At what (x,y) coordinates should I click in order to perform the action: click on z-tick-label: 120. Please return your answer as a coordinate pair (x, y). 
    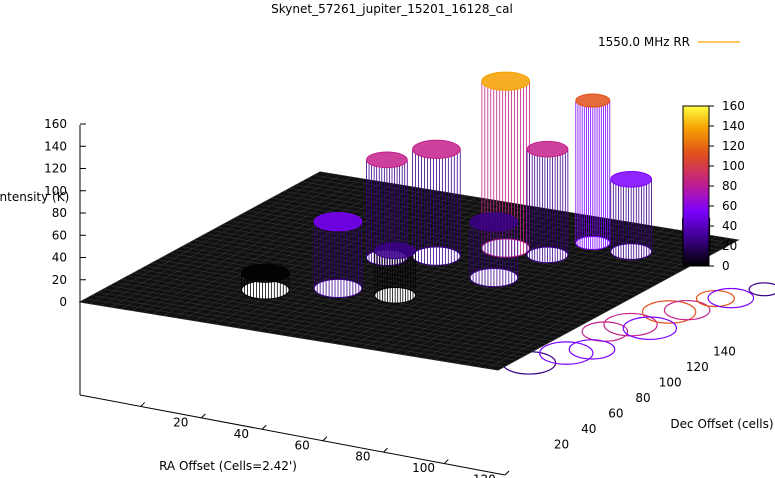
    Looking at the image, I should click on (55, 169).